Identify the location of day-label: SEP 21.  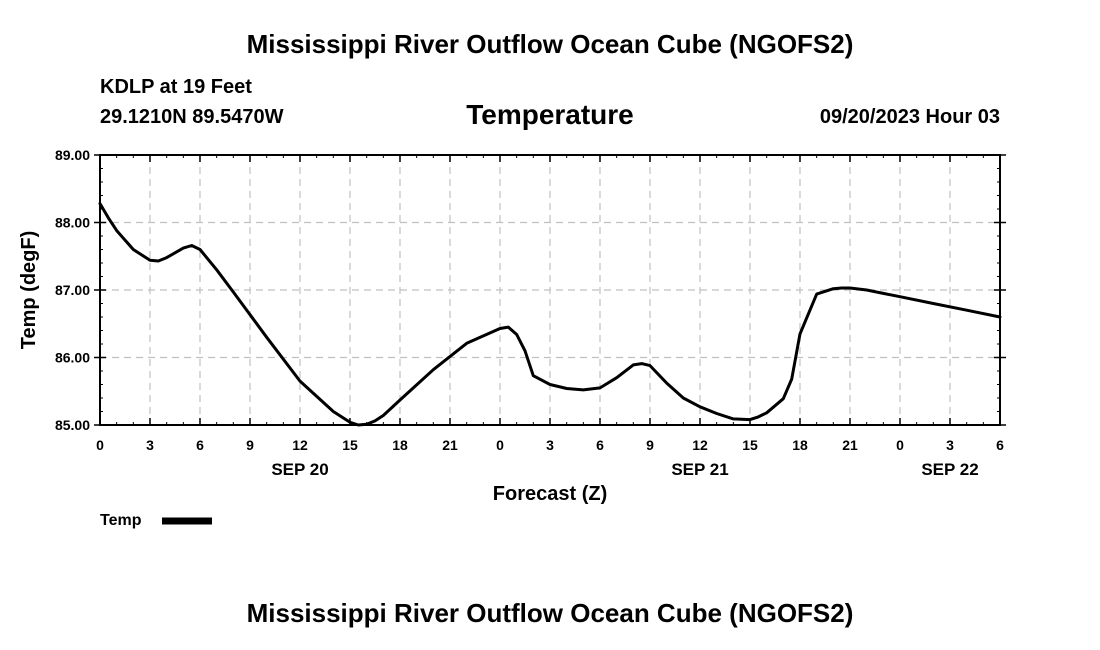
(699, 469).